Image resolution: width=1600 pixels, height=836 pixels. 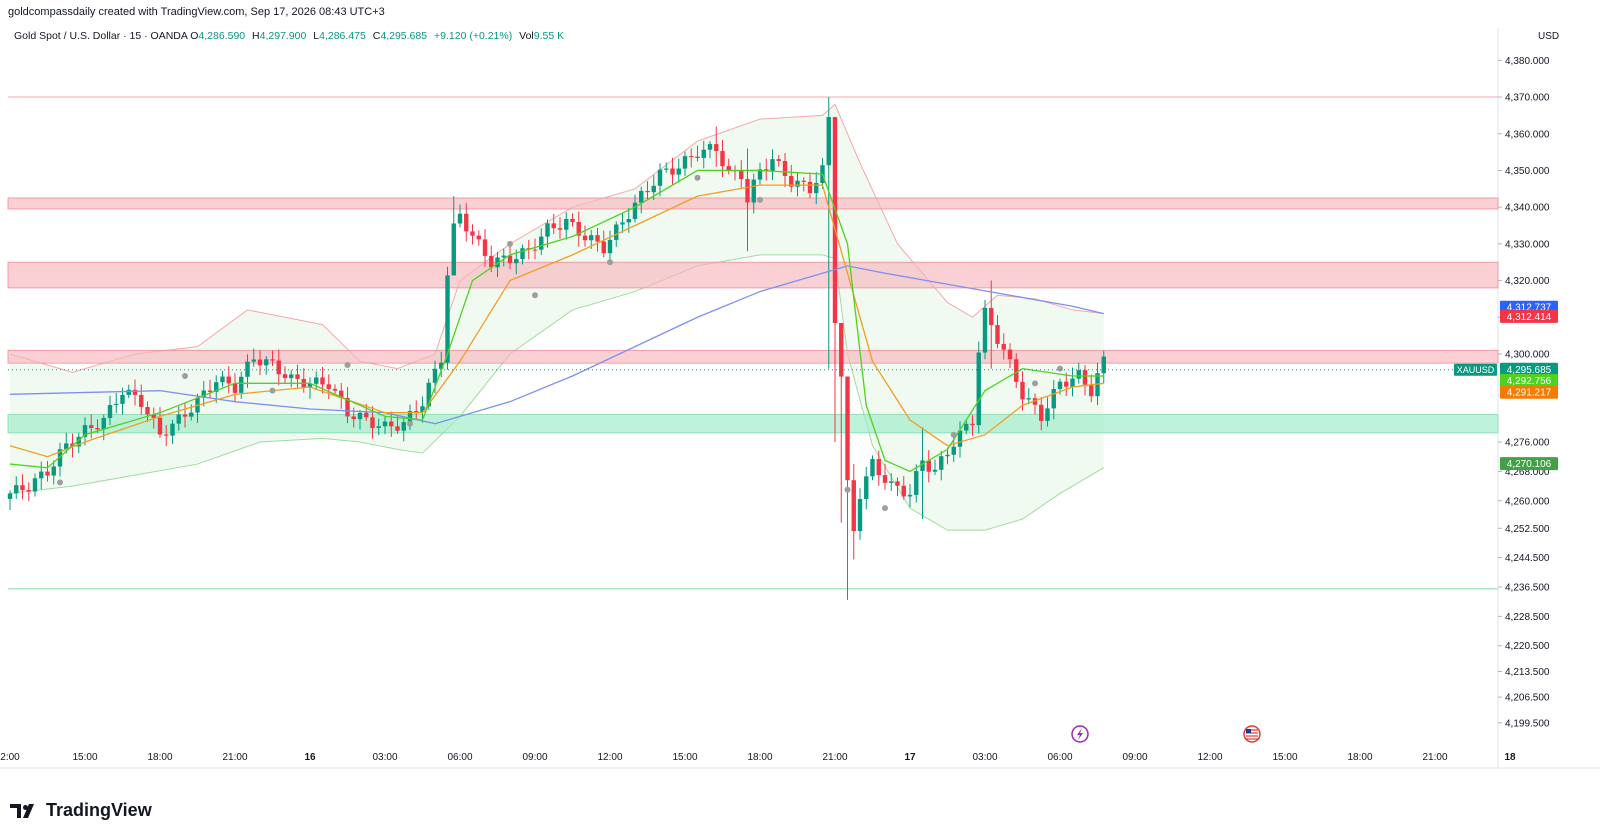 What do you see at coordinates (1527, 281) in the screenshot?
I see `y-tick-label: 4,320.000` at bounding box center [1527, 281].